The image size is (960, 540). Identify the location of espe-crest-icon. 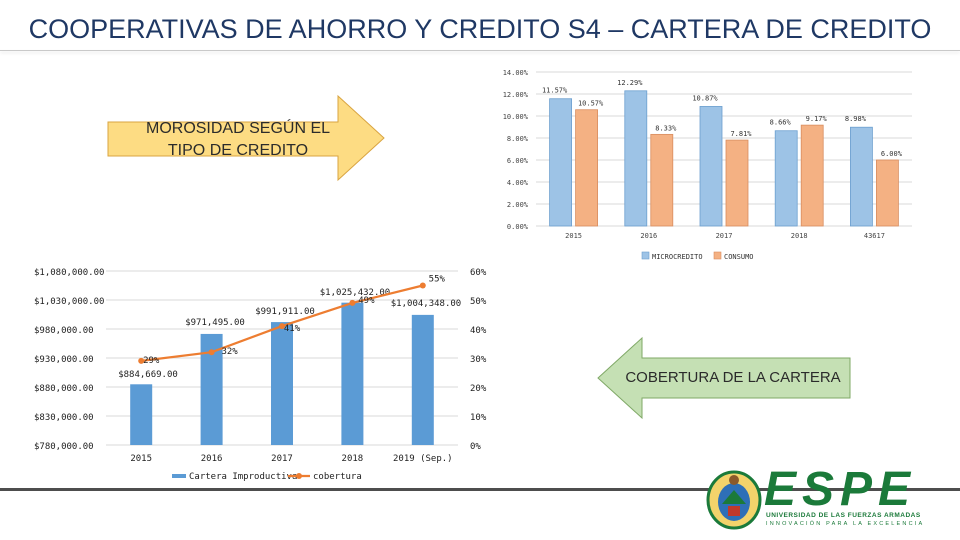
(734, 499).